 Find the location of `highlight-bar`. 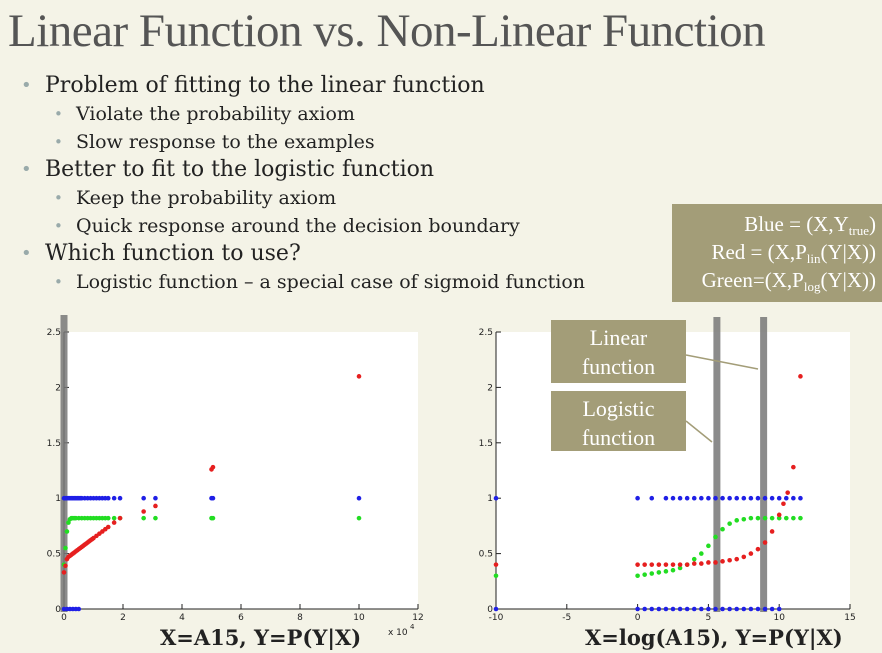

highlight-bar is located at coordinates (764, 464).